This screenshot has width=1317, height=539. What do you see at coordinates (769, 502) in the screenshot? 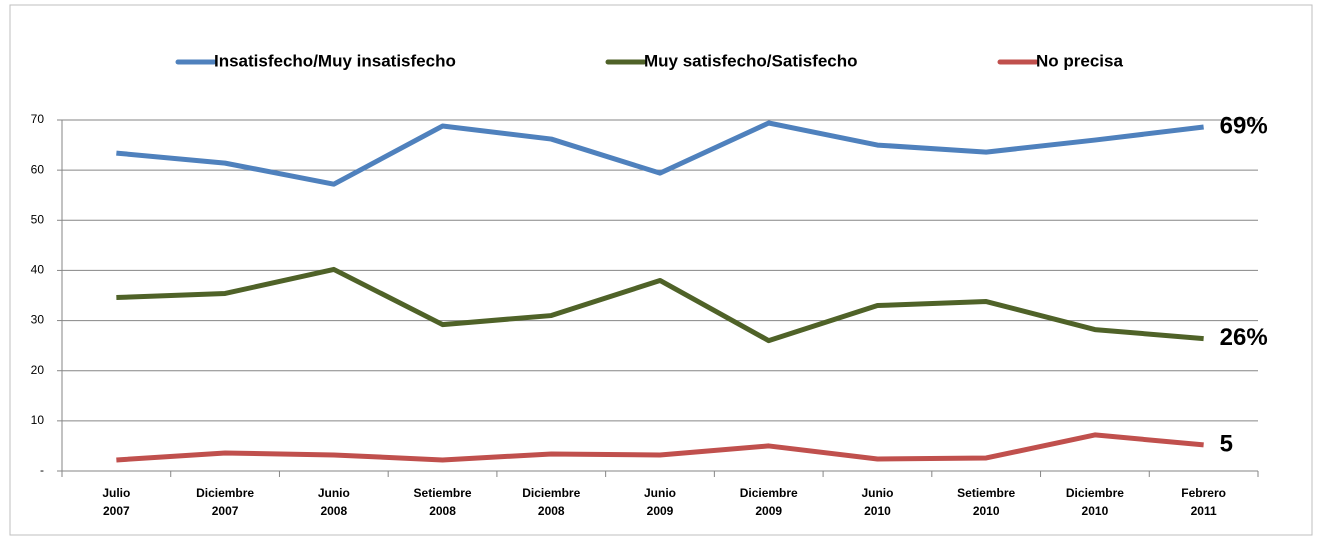
I see `x-tick-label: Diciembre 2009` at bounding box center [769, 502].